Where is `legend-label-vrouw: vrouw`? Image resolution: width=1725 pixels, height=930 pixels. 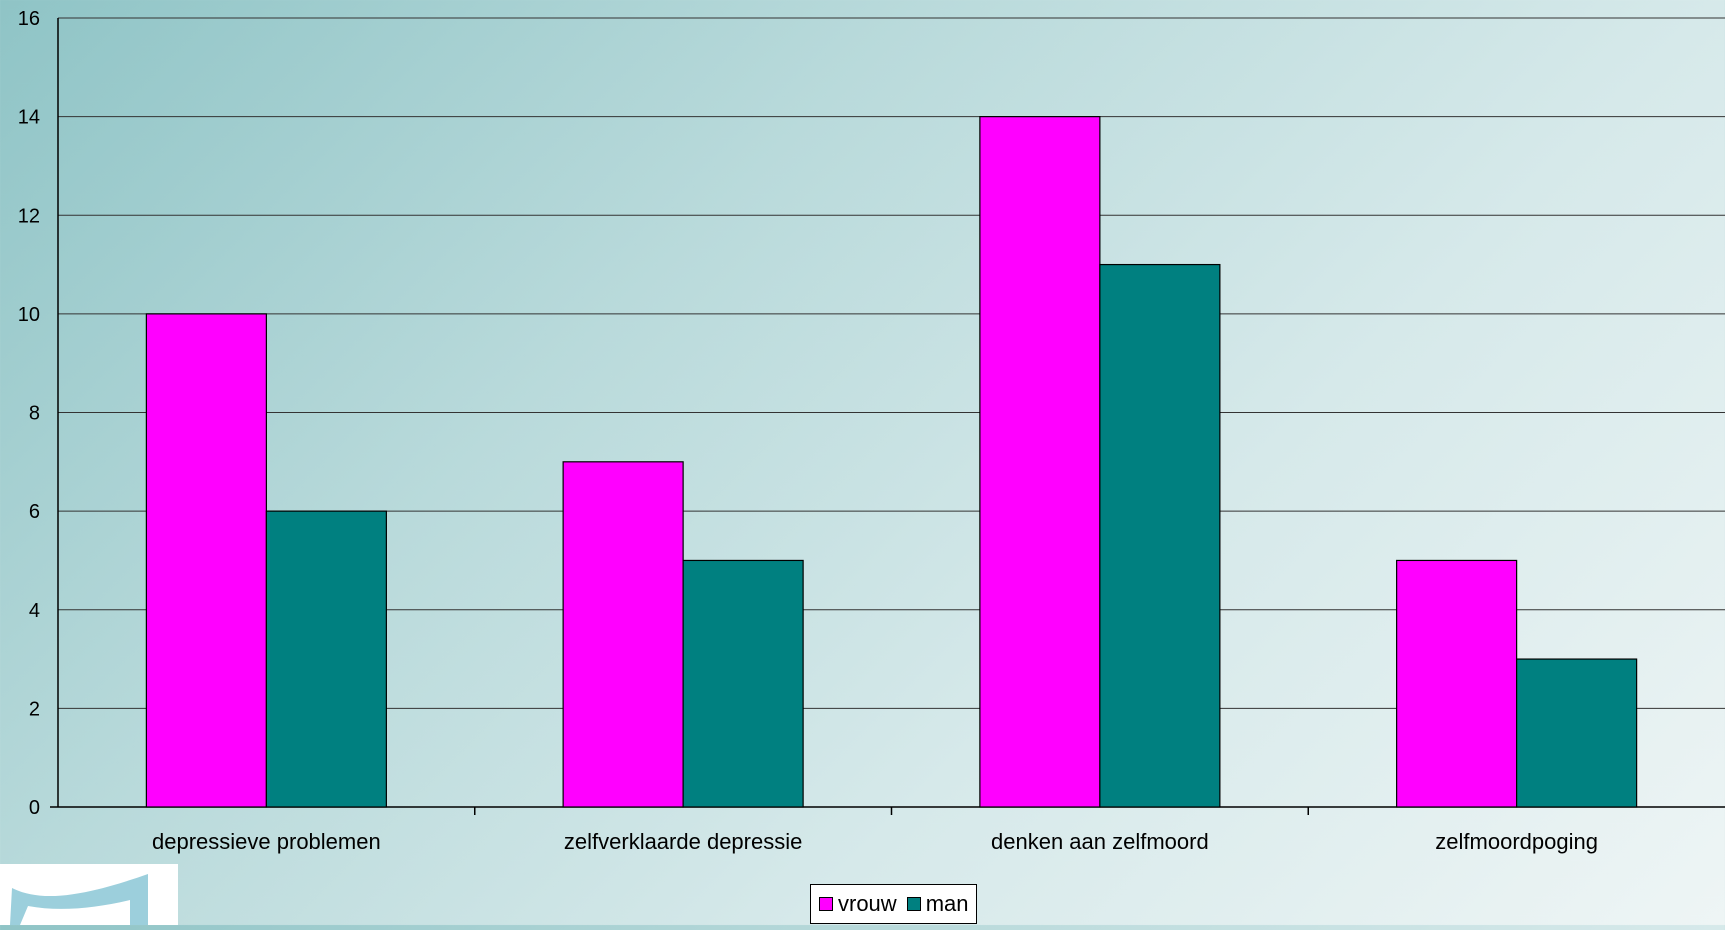
legend-label-vrouw: vrouw is located at coordinates (867, 903).